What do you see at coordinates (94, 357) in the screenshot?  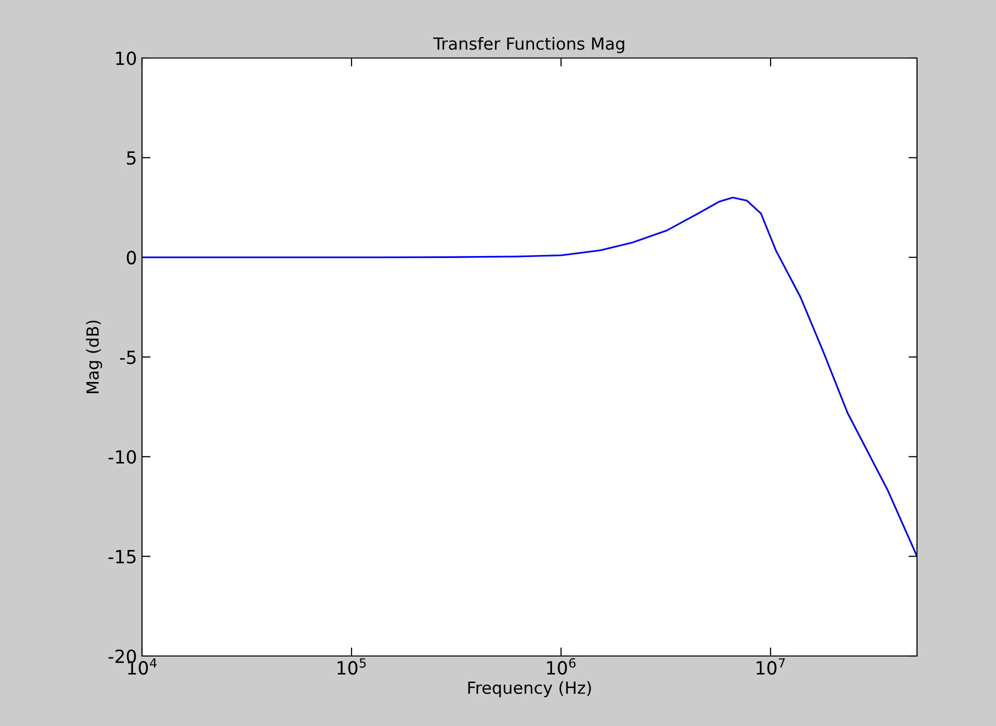 I see `y-axis-title: Mag (dB)` at bounding box center [94, 357].